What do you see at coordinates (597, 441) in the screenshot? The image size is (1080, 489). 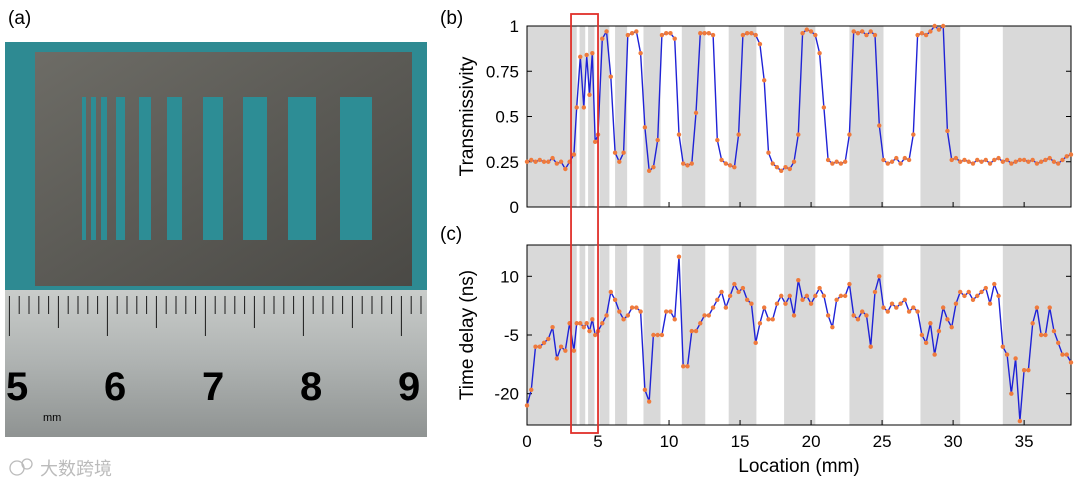 I see `x-tick-label: 5` at bounding box center [597, 441].